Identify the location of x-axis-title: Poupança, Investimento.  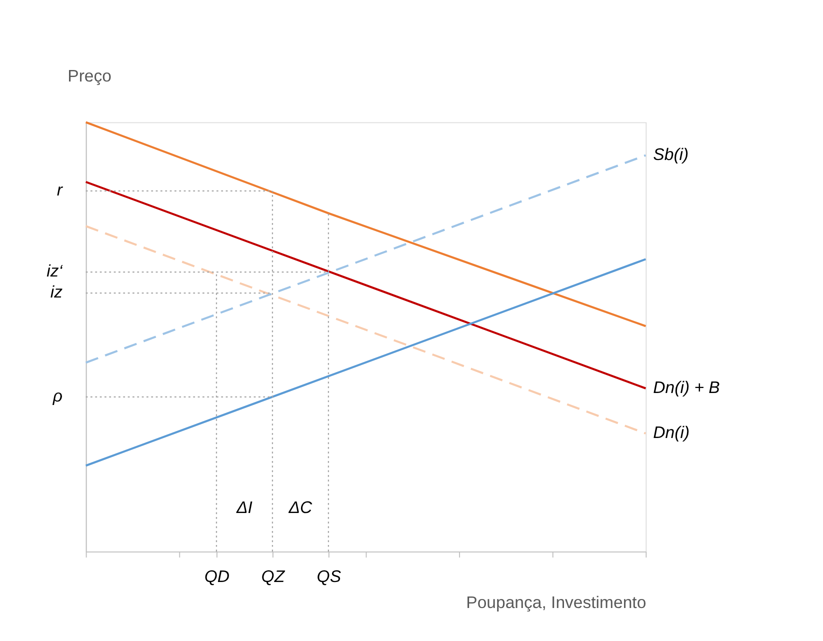
(556, 602).